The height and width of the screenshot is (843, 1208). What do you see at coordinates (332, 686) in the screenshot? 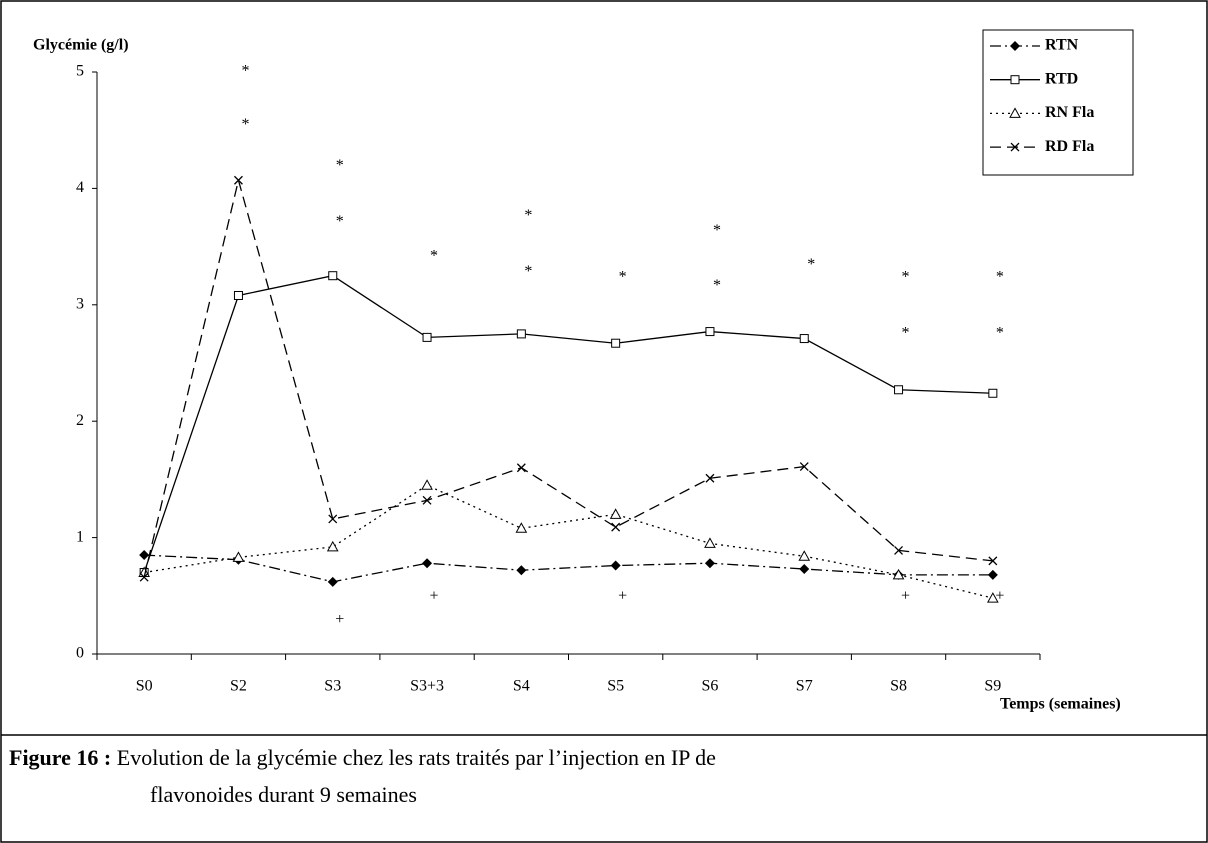
I see `x-tick-label: S3` at bounding box center [332, 686].